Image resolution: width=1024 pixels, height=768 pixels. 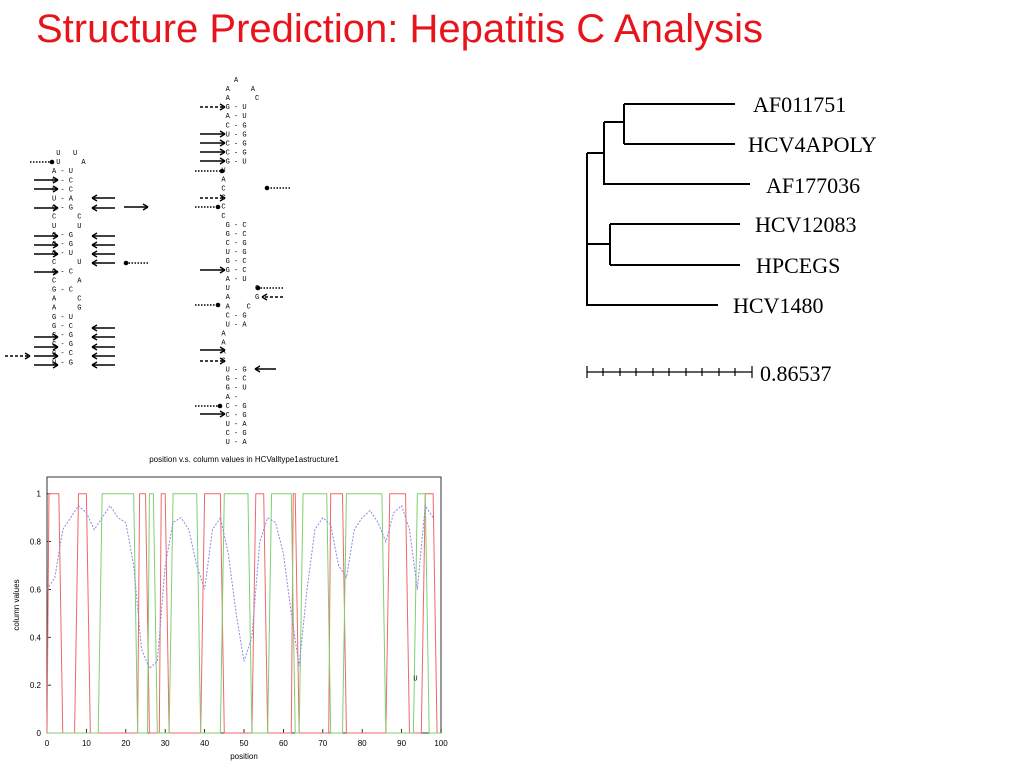 I want to click on x-tick-label: 70, so click(x=322, y=743).